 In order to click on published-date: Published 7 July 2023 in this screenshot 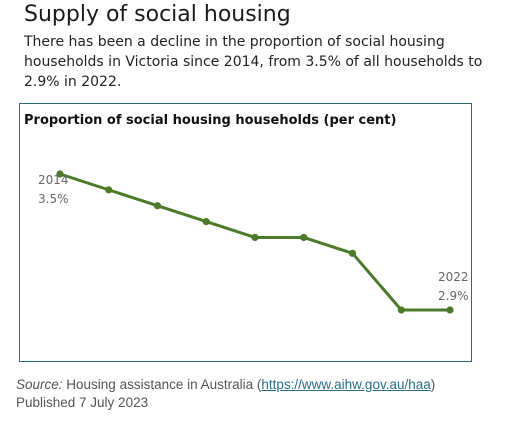, I will do `click(82, 402)`.